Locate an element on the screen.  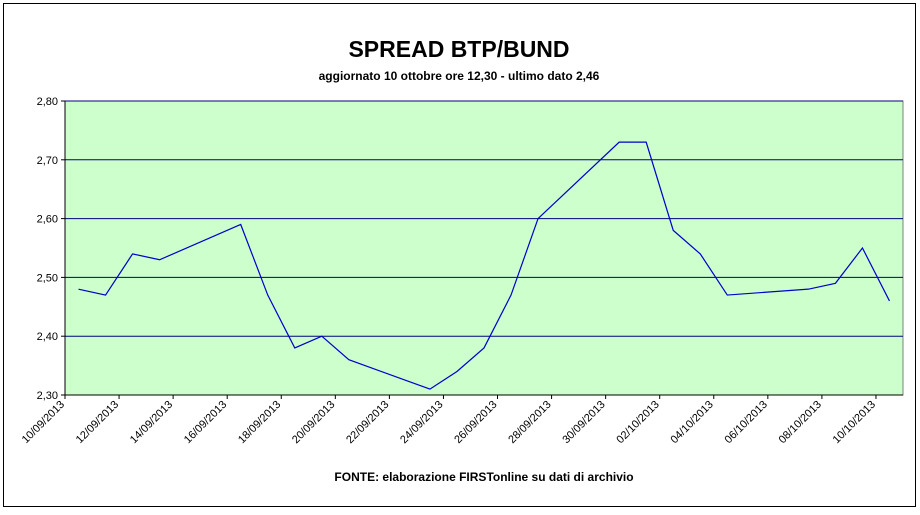
chart-title: SPREAD BTP/BUND is located at coordinates (458, 49).